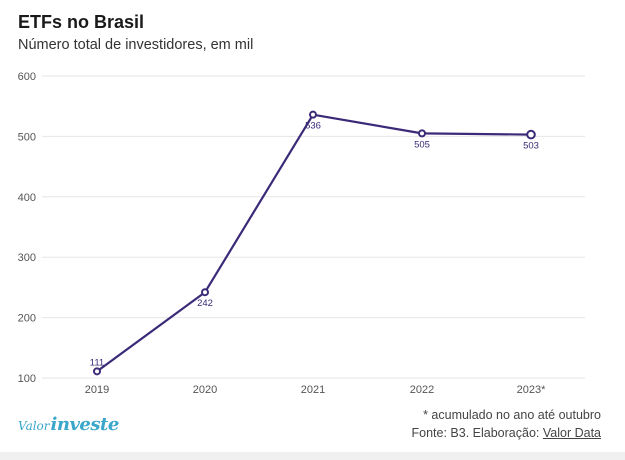 Image resolution: width=625 pixels, height=460 pixels. I want to click on y-tick-label: 100, so click(27, 379).